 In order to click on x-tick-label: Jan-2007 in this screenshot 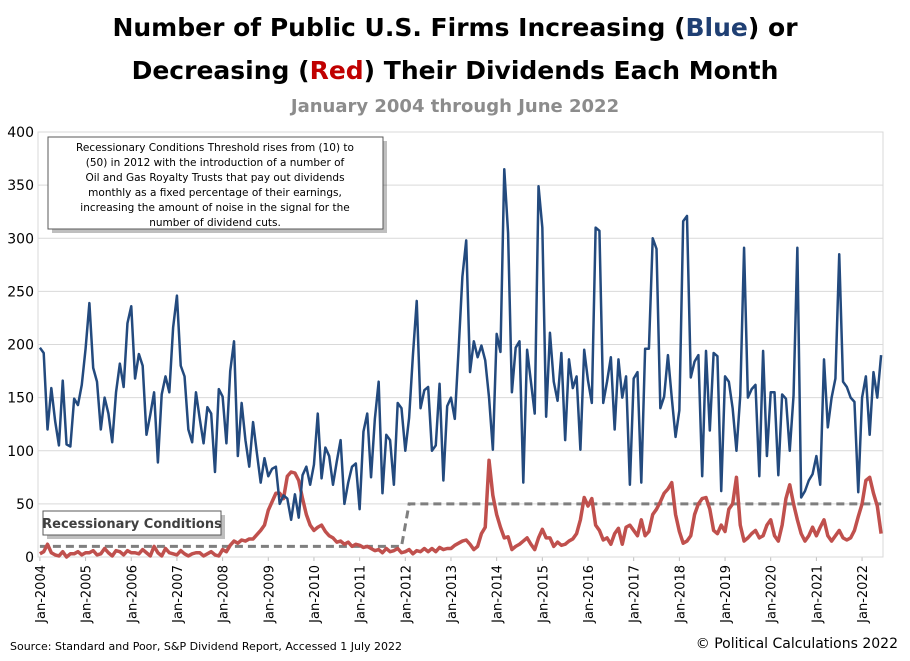, I will do `click(178, 594)`.